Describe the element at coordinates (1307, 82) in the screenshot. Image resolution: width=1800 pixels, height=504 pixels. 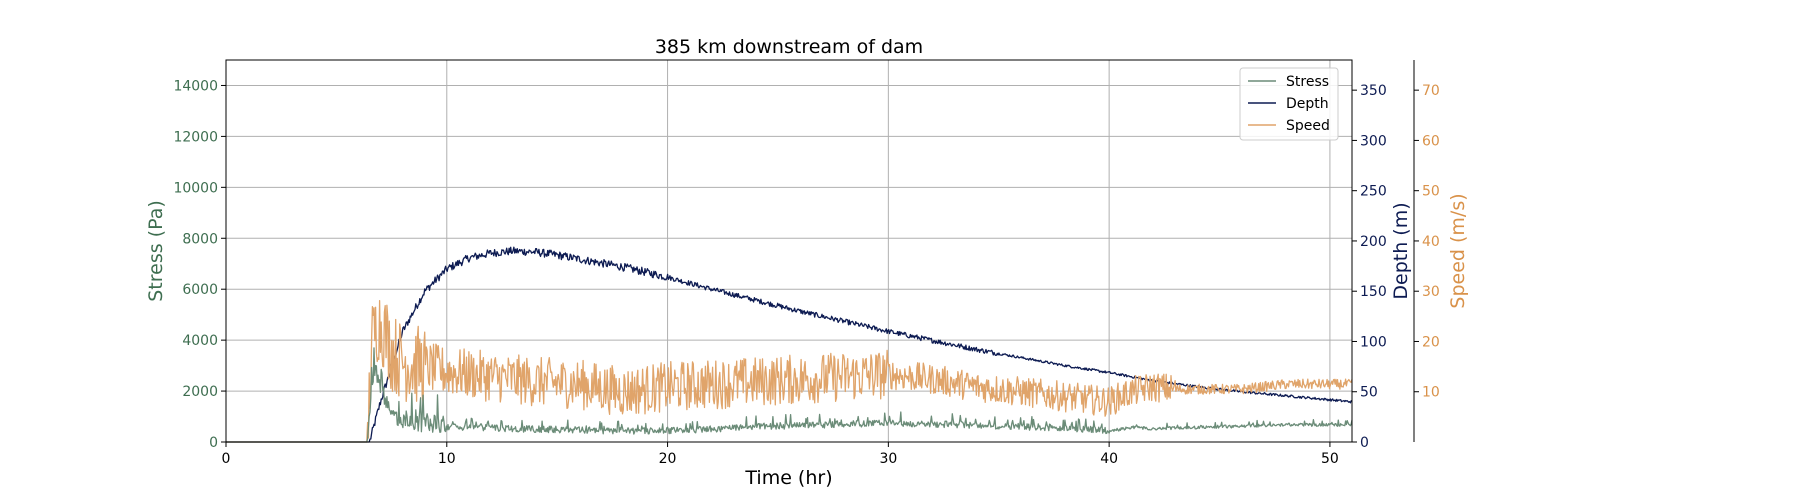
I see `legend-label-stress: Stress` at that location.